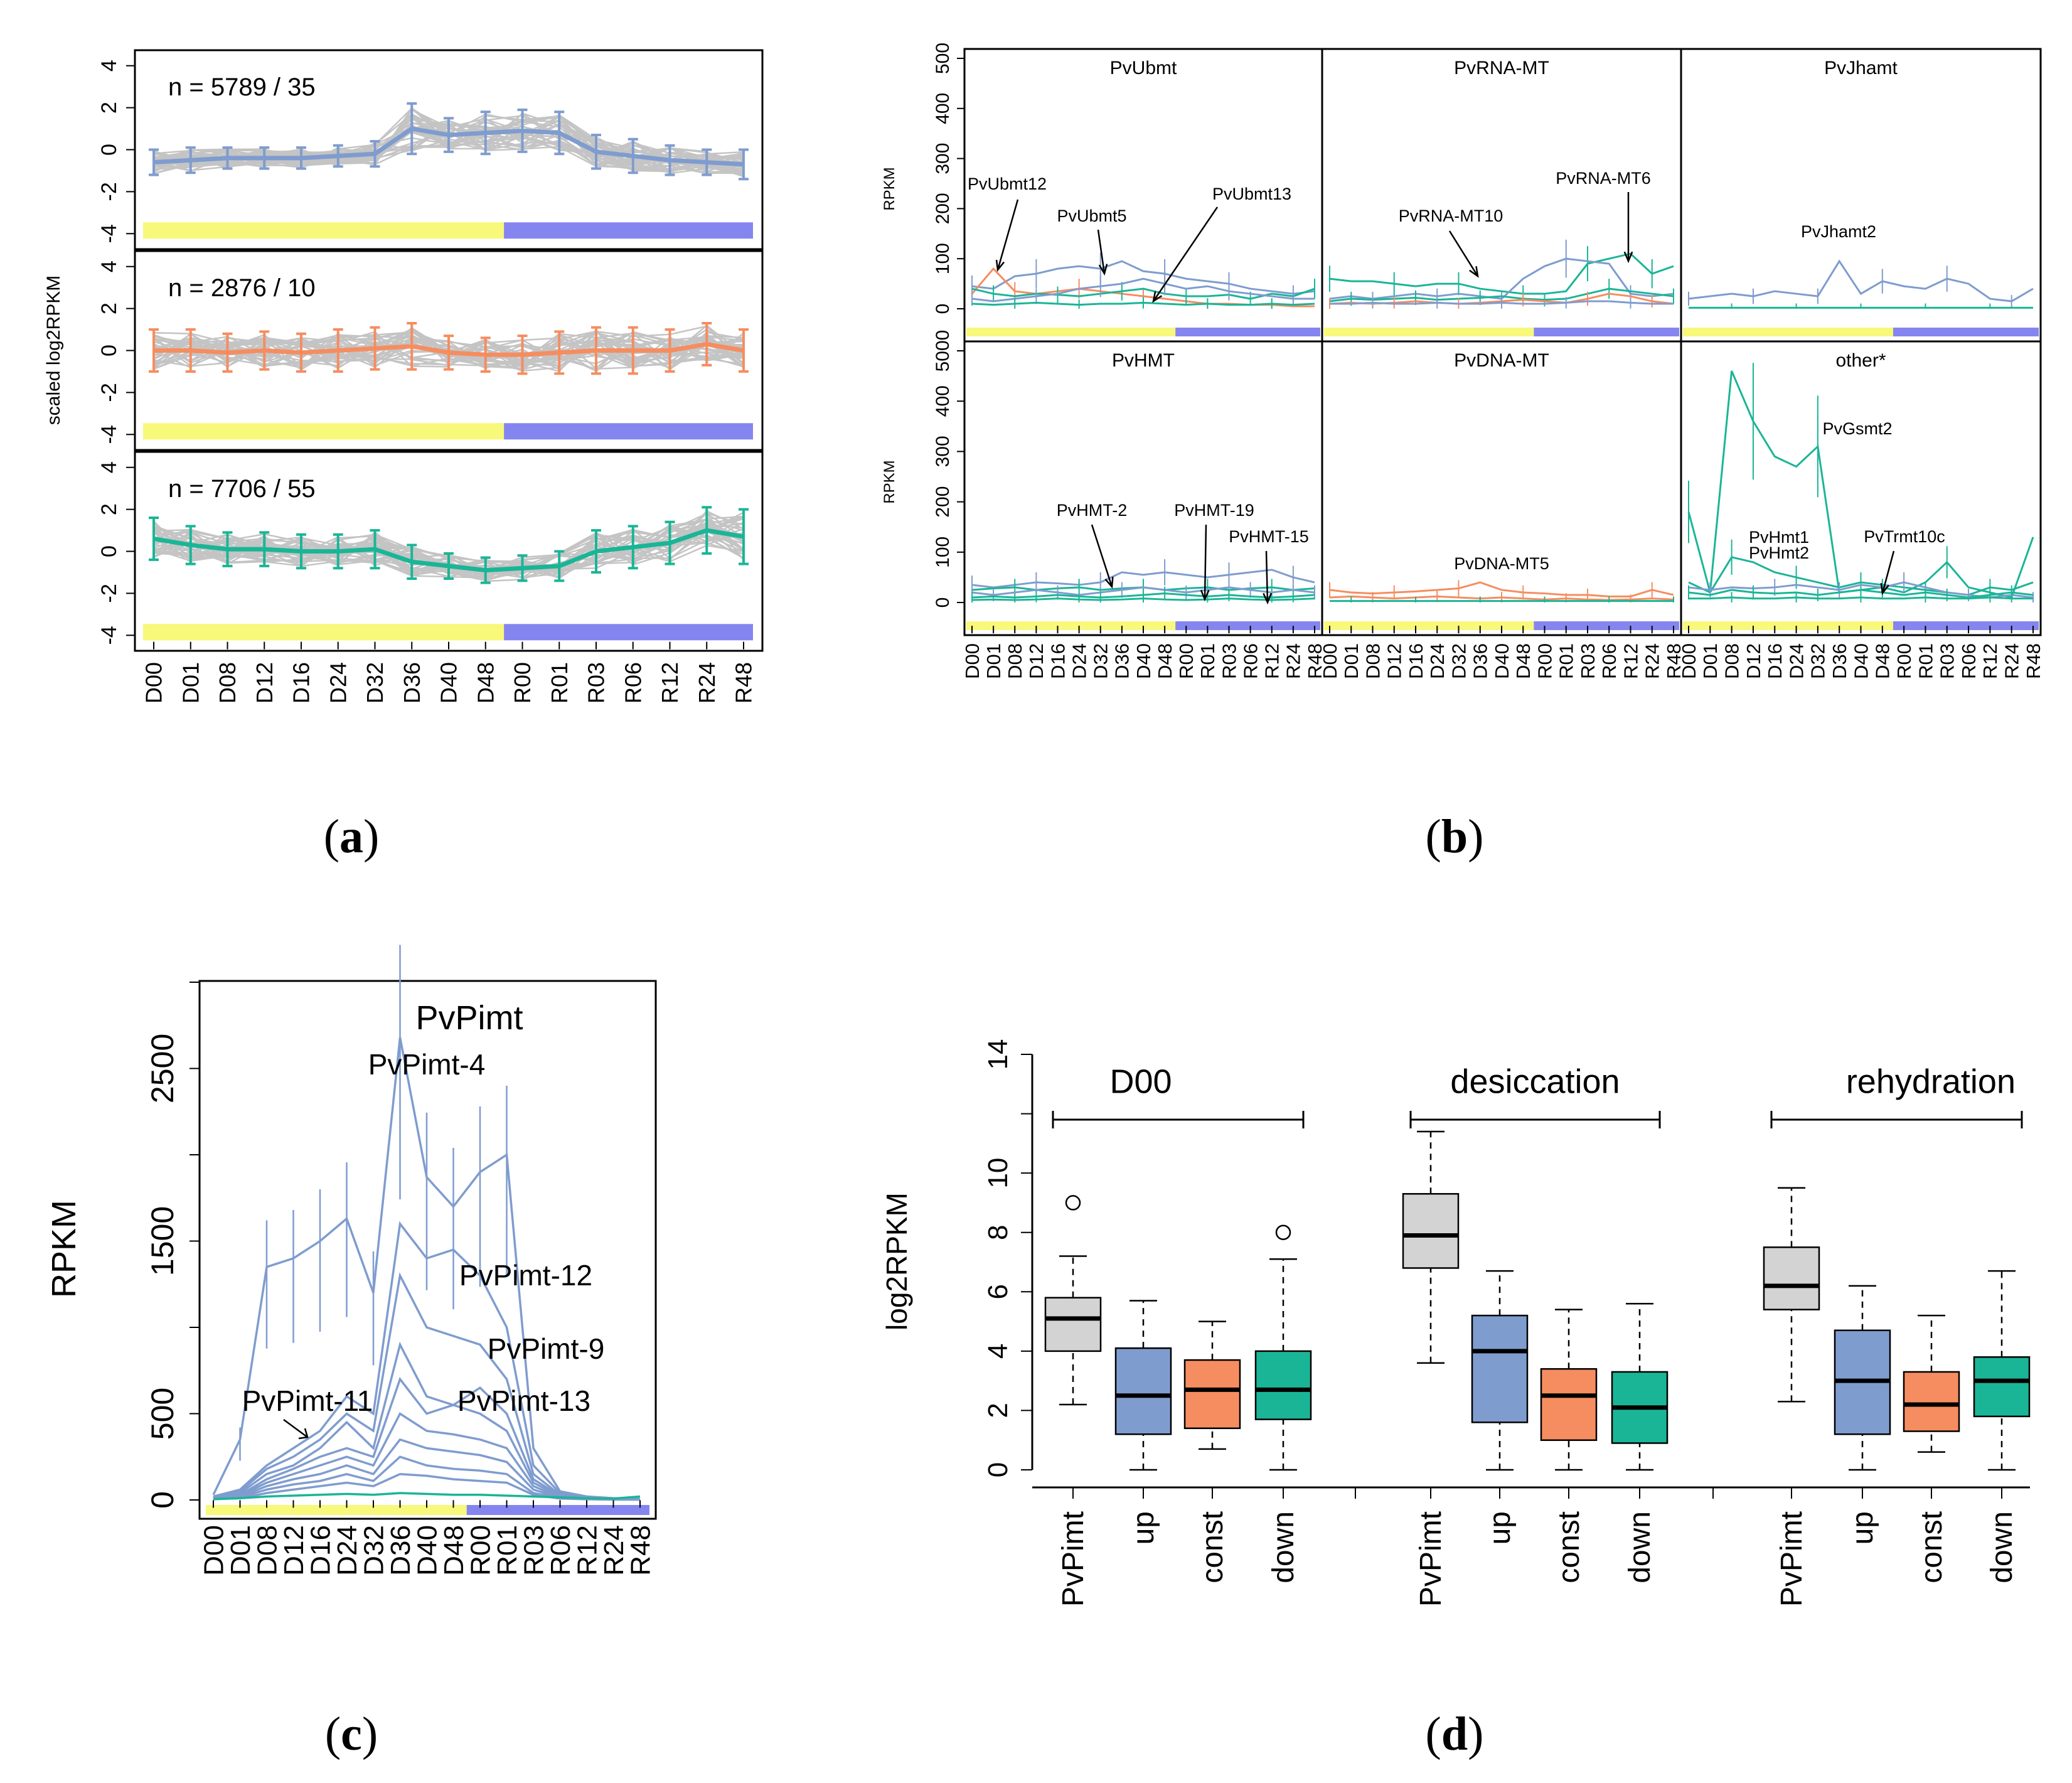 The height and width of the screenshot is (1783, 2072). I want to click on panel-b-ytick-label: 400, so click(942, 401).